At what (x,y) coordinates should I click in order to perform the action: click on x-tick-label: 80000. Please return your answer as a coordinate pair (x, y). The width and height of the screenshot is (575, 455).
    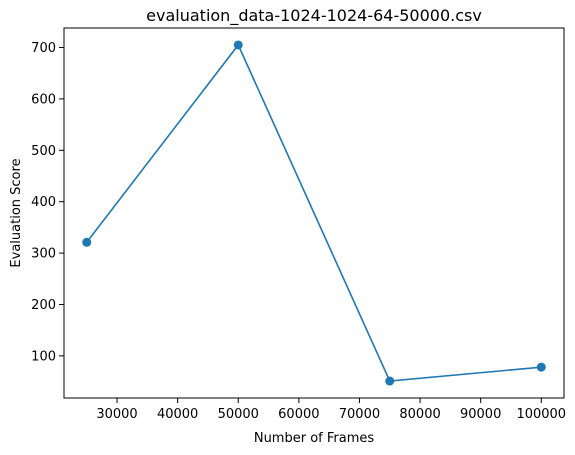
    Looking at the image, I should click on (419, 414).